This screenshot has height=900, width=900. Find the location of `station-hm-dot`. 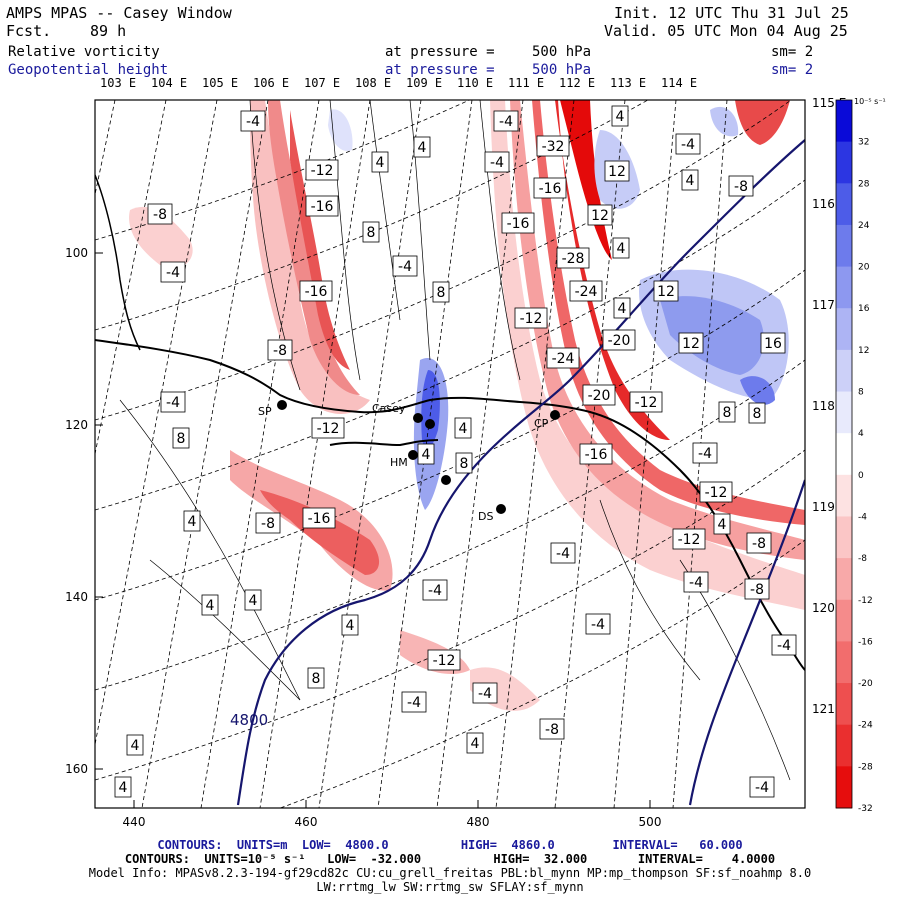

station-hm-dot is located at coordinates (413, 455).